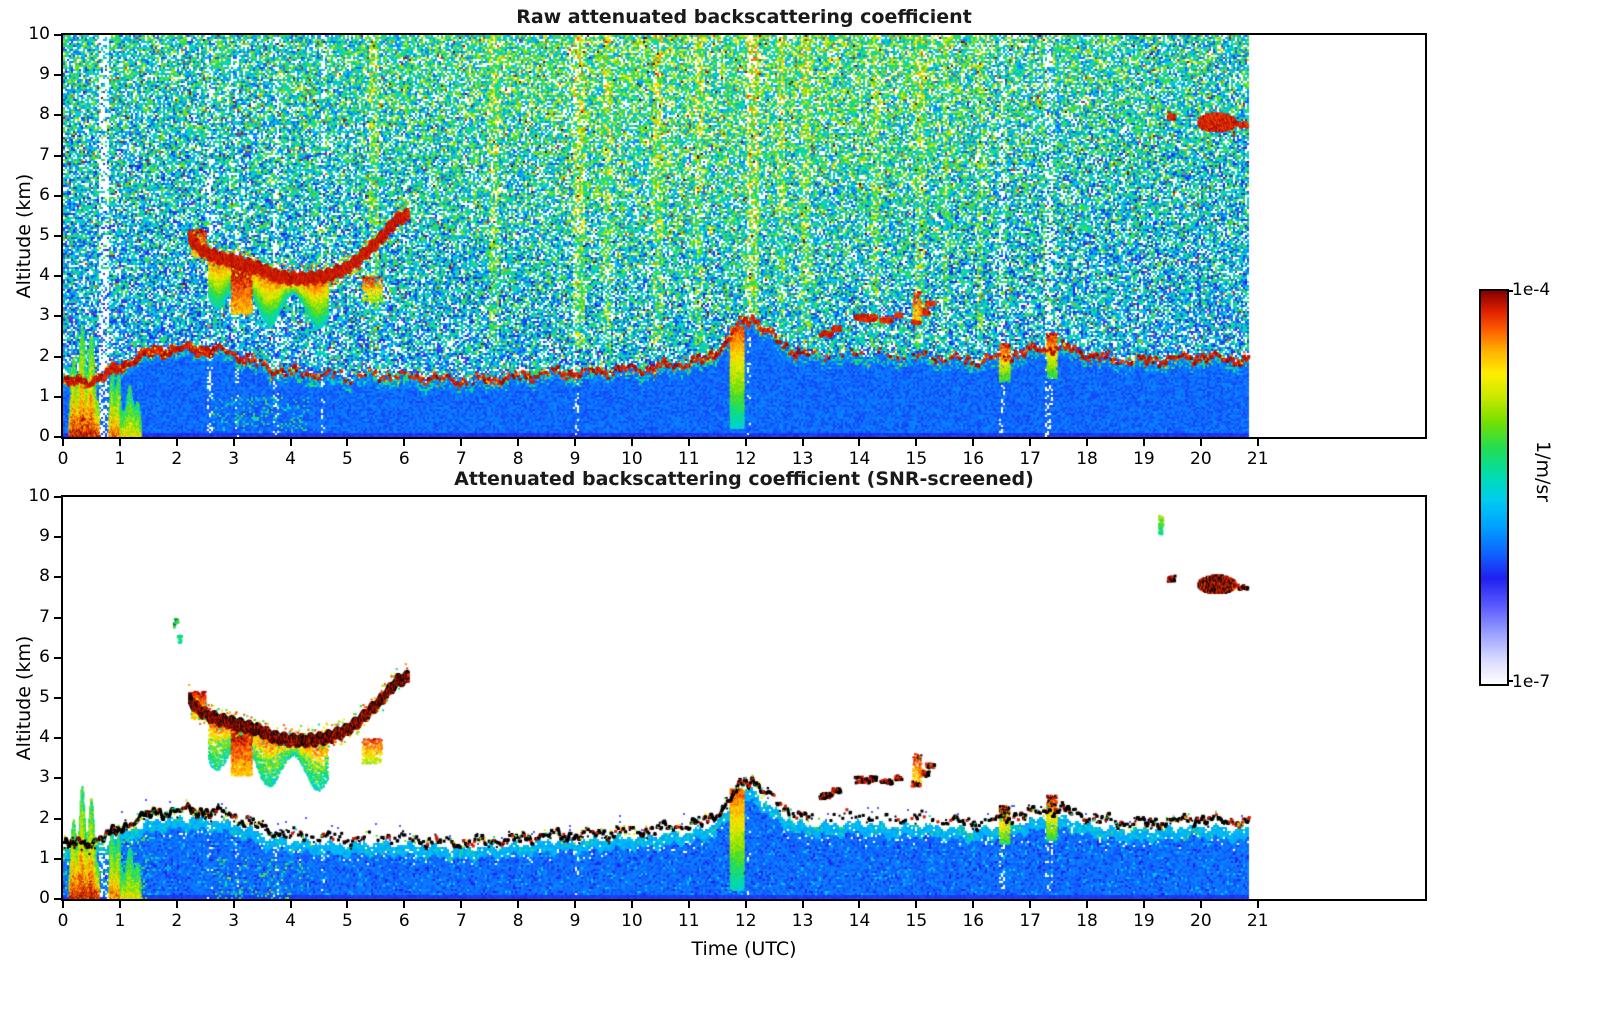  Describe the element at coordinates (1531, 290) in the screenshot. I see `colorbar-max-label: 1e-4` at that location.